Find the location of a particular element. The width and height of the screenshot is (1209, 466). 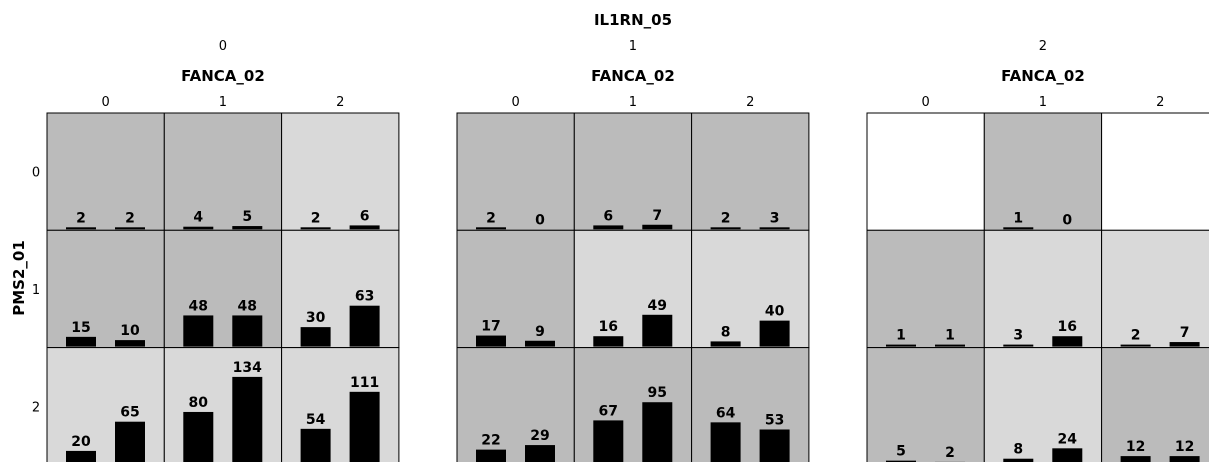

bar-value-label: 65 is located at coordinates (129, 413).